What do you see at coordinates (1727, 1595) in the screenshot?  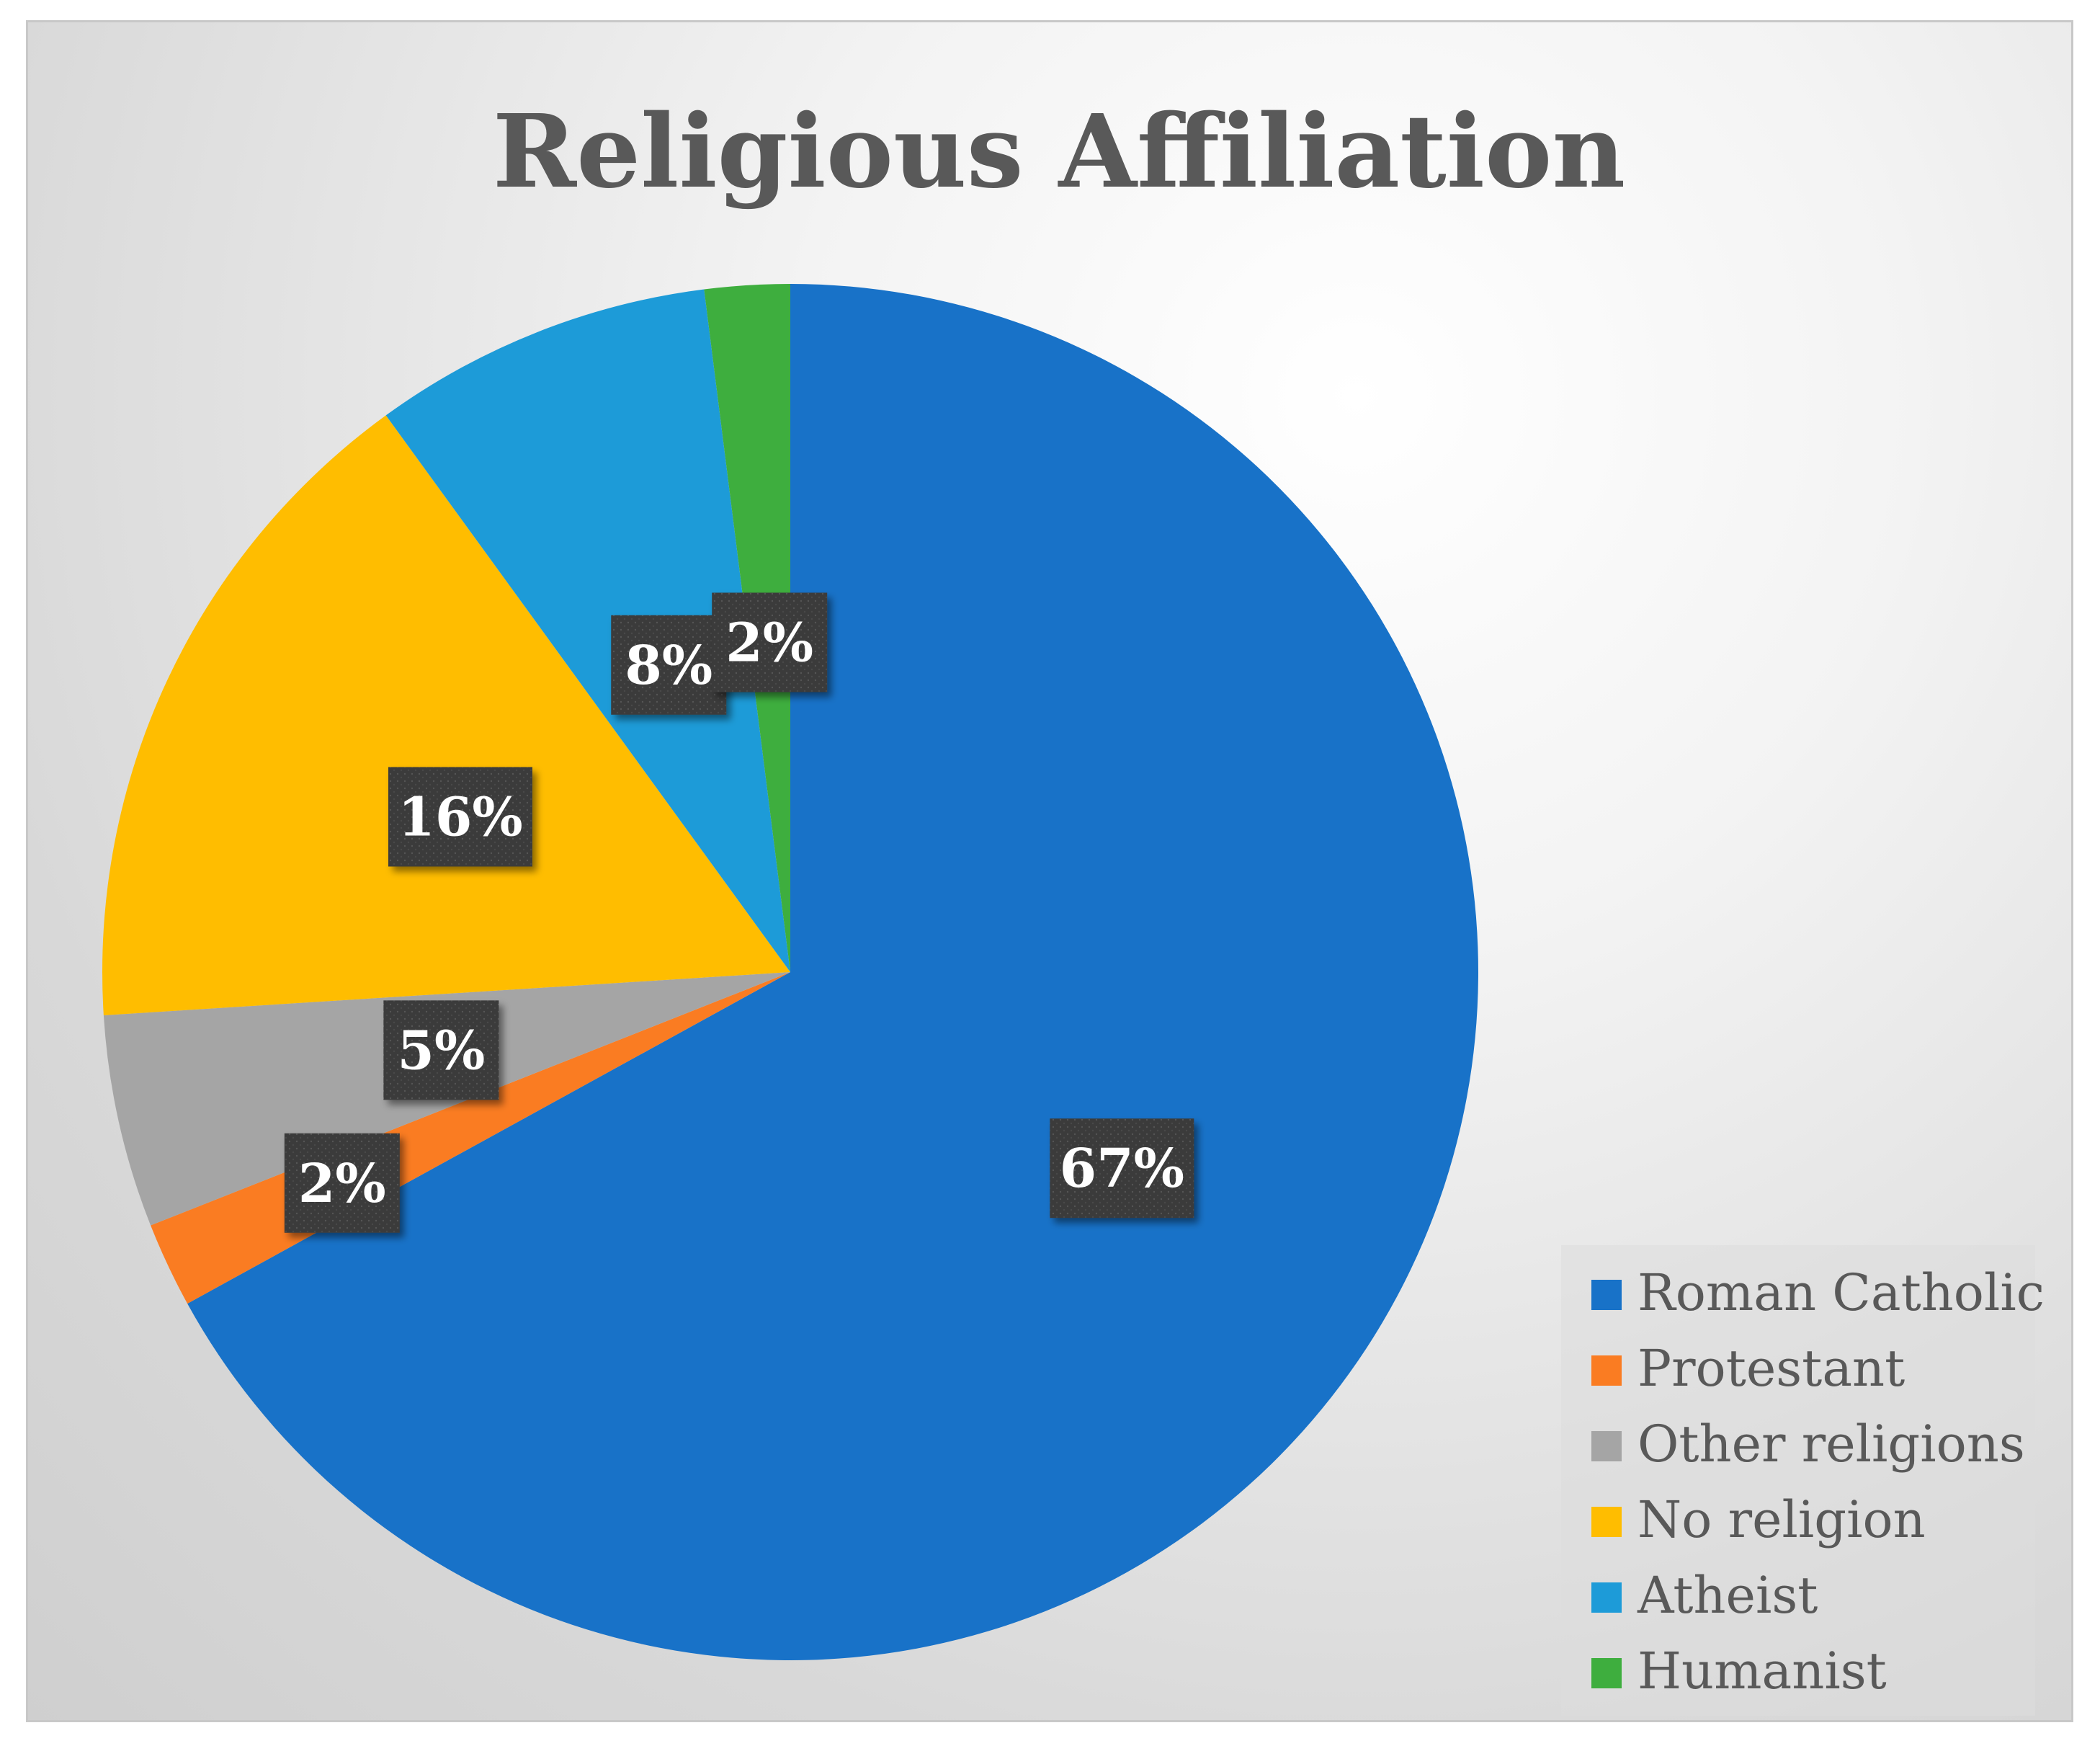 I see `legend-label: Atheist` at bounding box center [1727, 1595].